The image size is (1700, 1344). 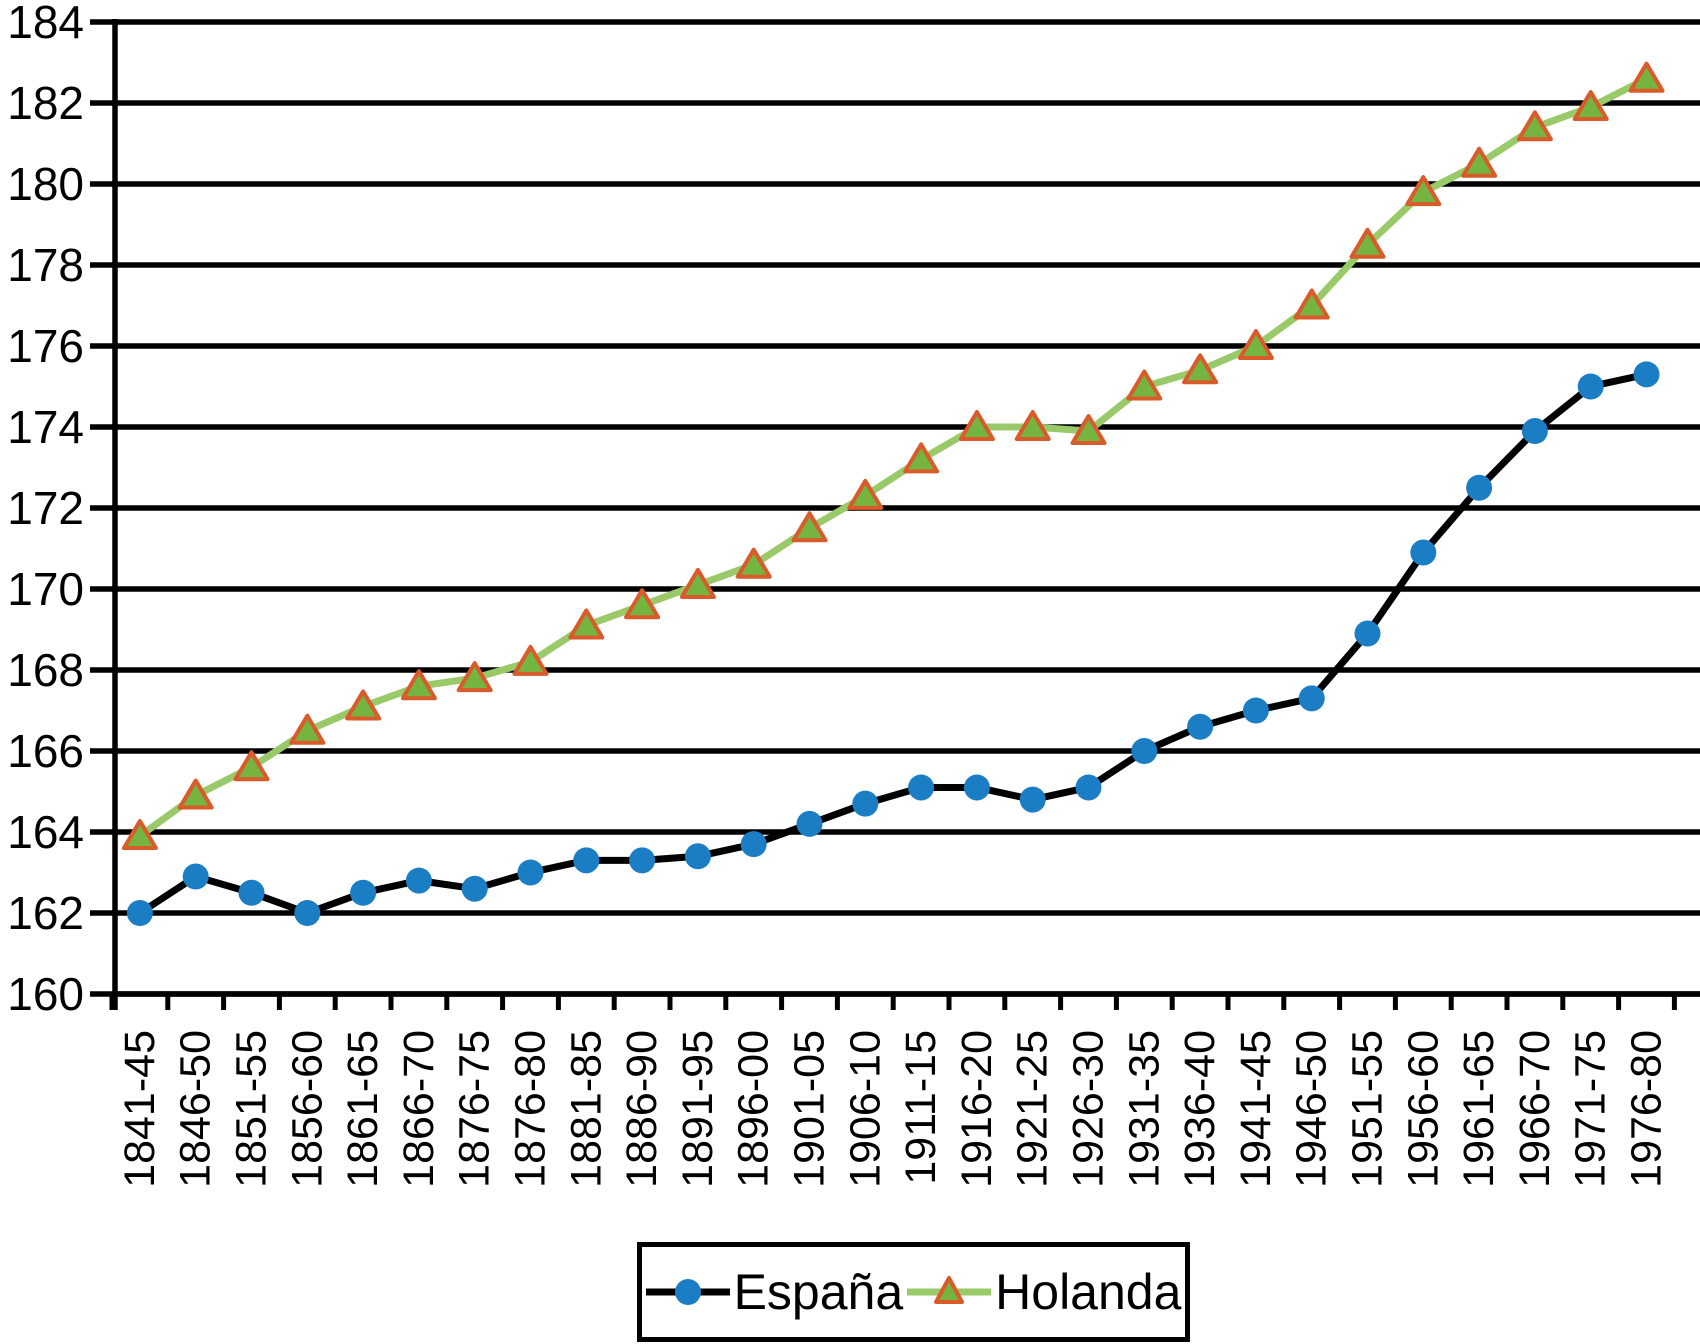 I want to click on espana-line-sample, so click(x=687, y=1292).